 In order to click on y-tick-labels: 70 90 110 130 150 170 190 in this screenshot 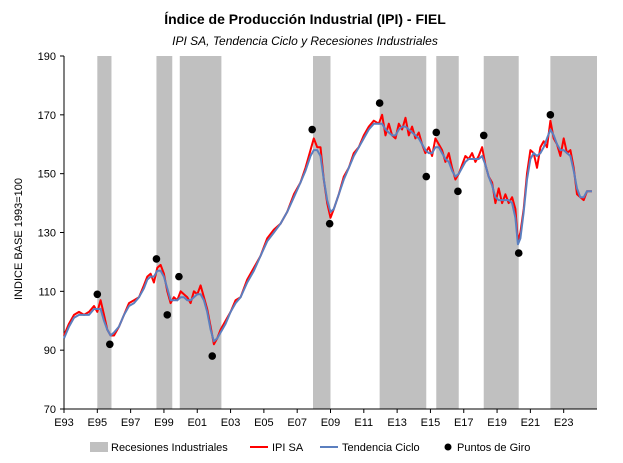, I will do `click(47, 233)`.